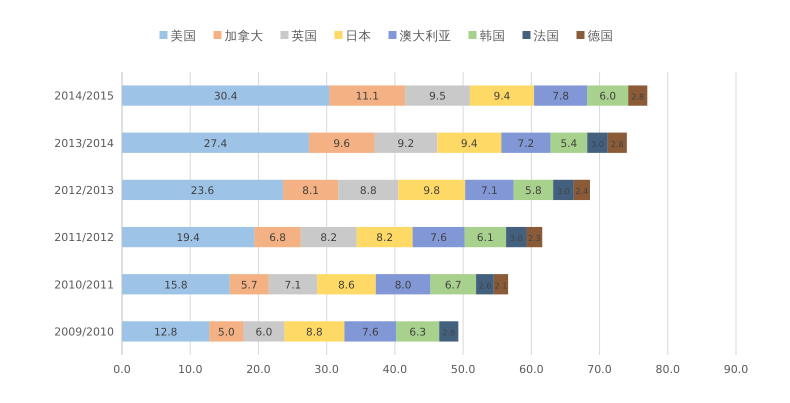  What do you see at coordinates (463, 369) in the screenshot?
I see `x-tick-label: 50.0` at bounding box center [463, 369].